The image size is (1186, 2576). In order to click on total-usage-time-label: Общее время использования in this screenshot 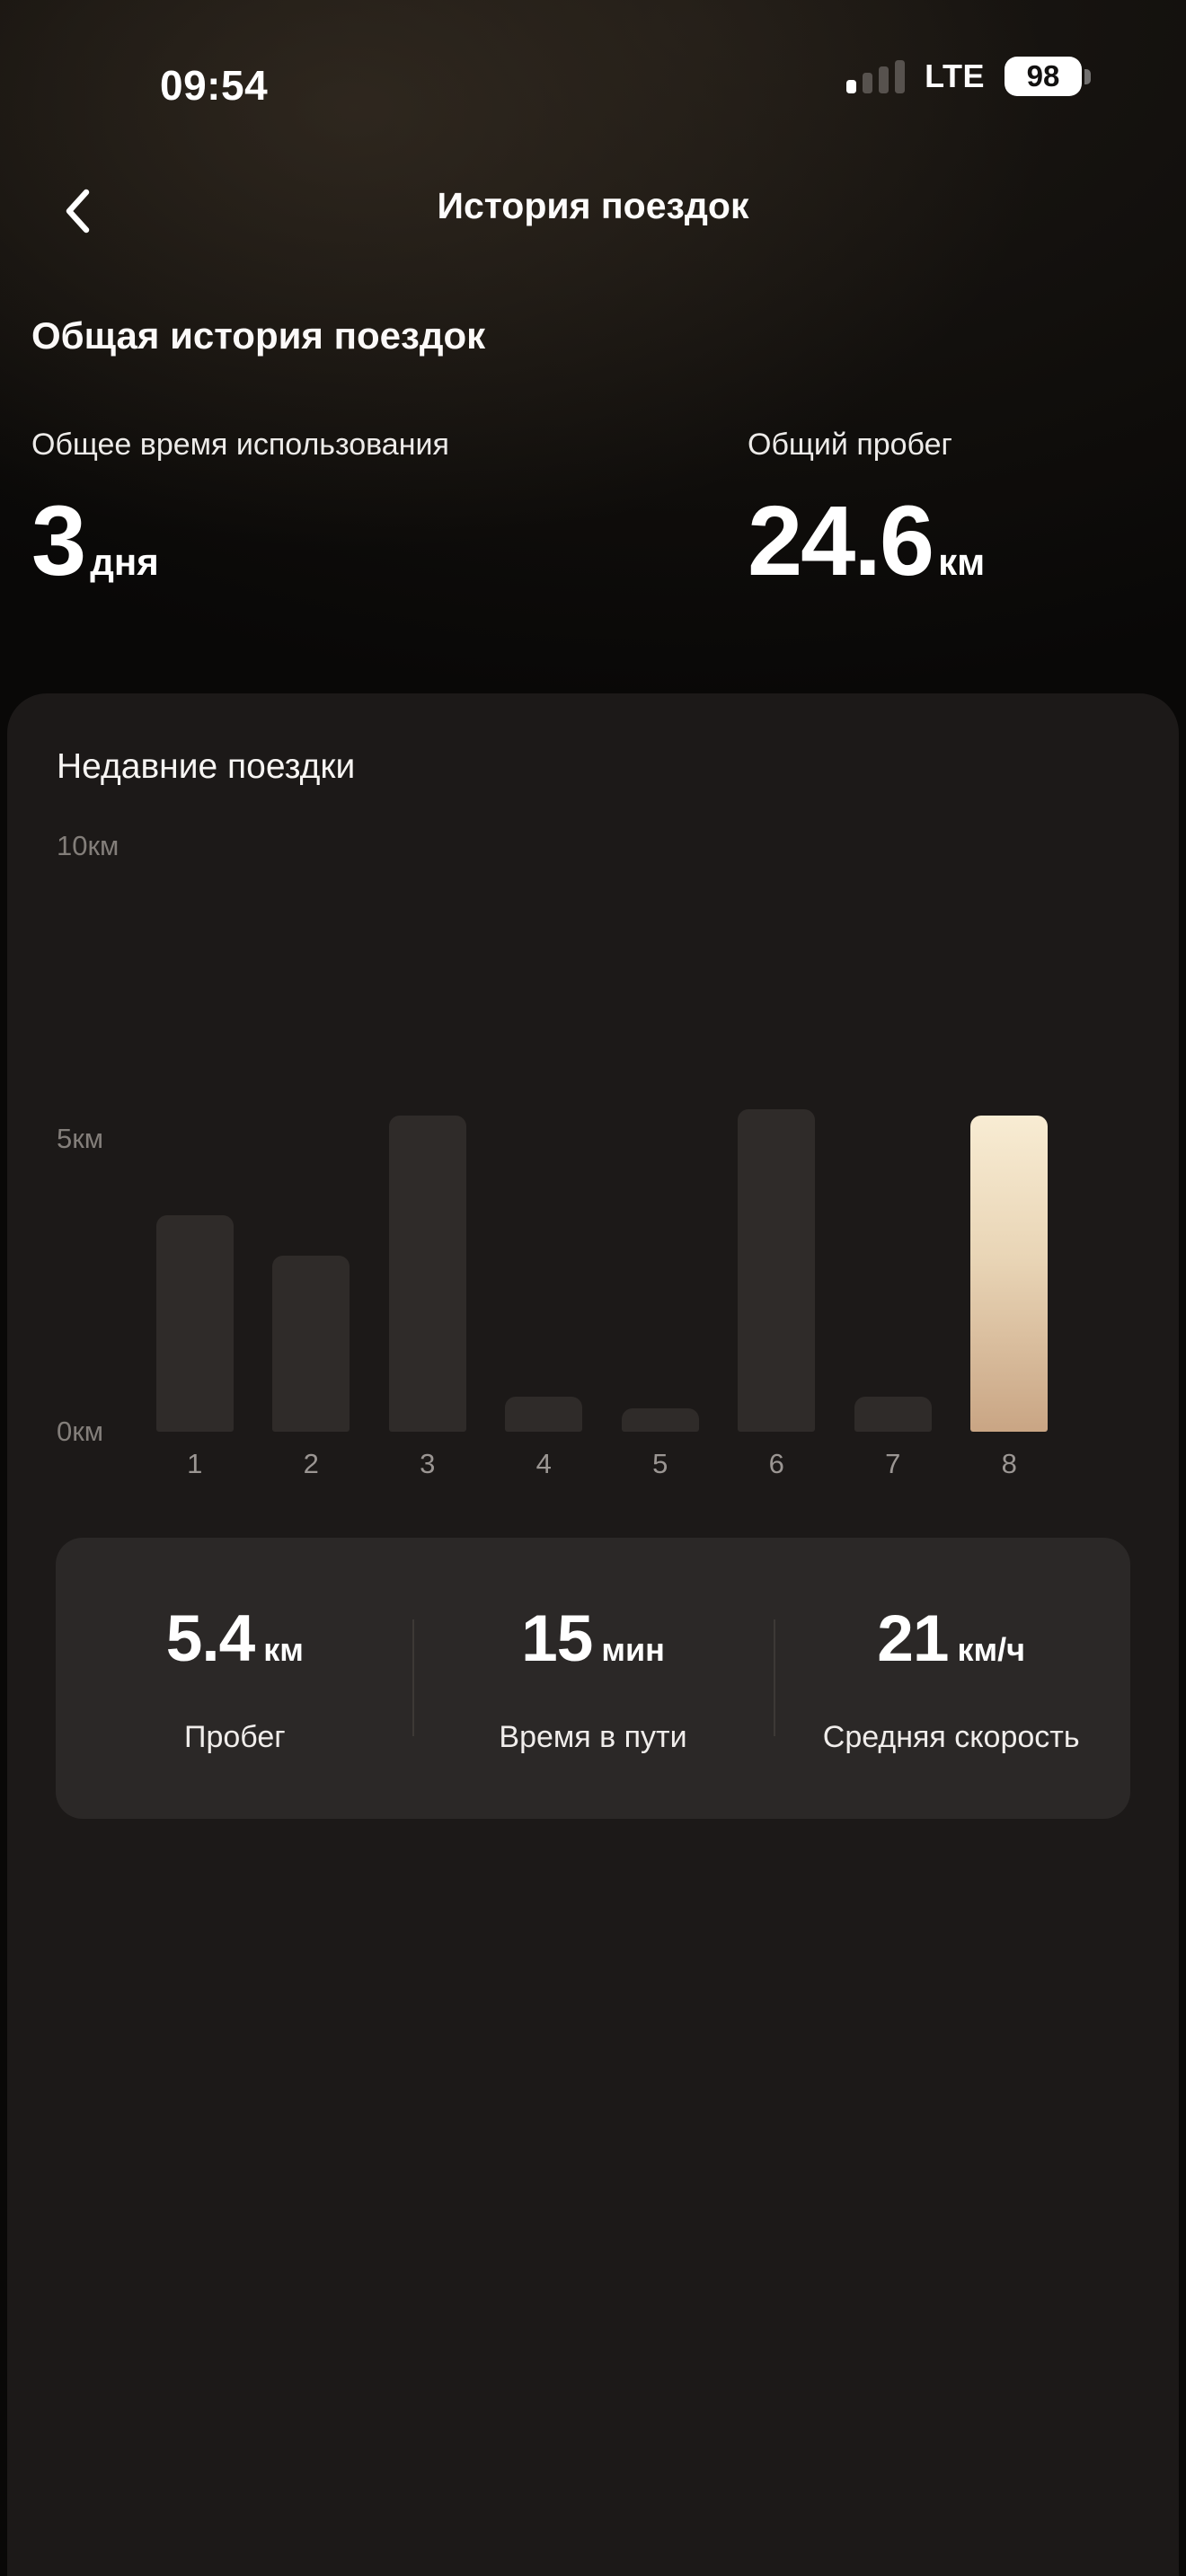, I will do `click(240, 445)`.